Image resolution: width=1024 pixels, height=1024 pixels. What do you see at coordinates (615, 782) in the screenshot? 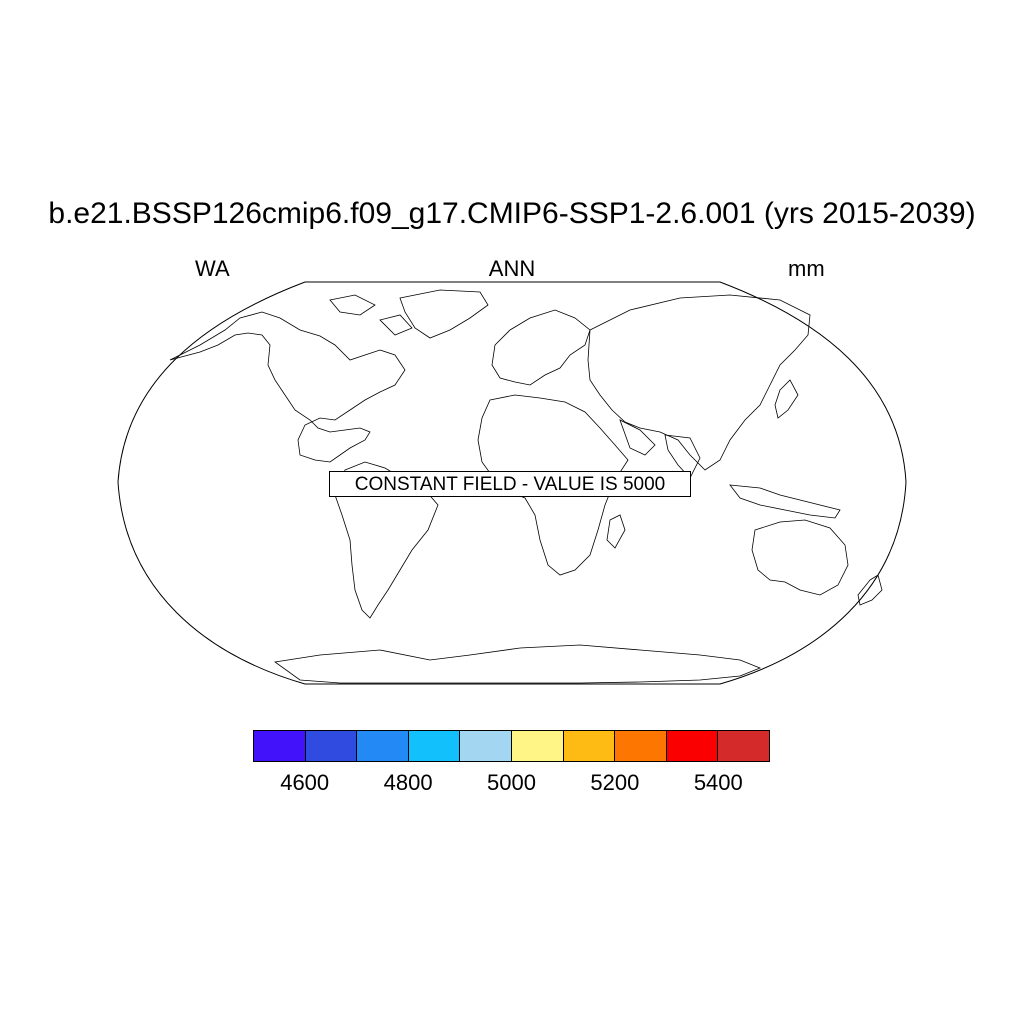
I see `colorbar-tick-label: 5200` at bounding box center [615, 782].